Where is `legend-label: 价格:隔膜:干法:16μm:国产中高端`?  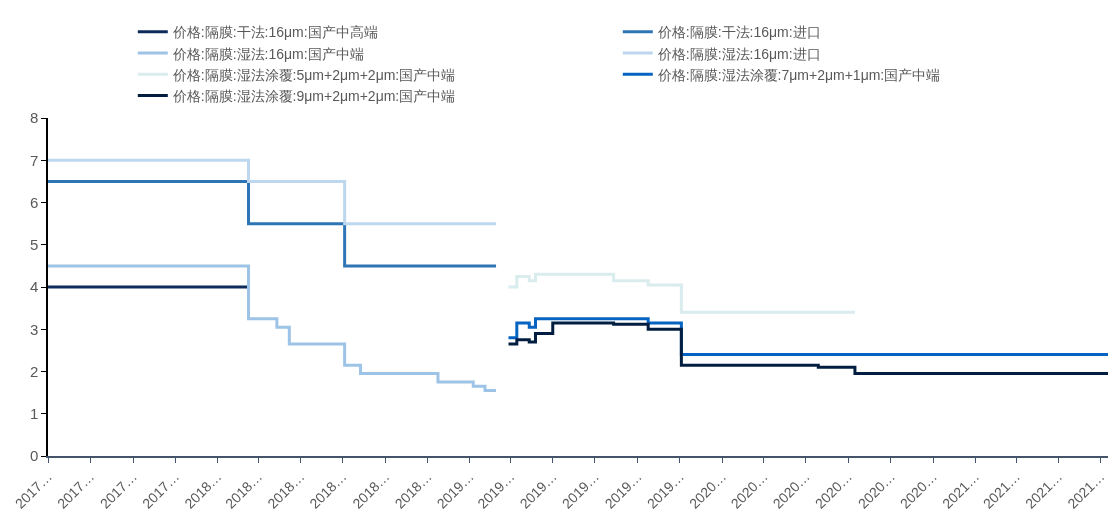 legend-label: 价格:隔膜:干法:16μm:国产中高端 is located at coordinates (274, 32).